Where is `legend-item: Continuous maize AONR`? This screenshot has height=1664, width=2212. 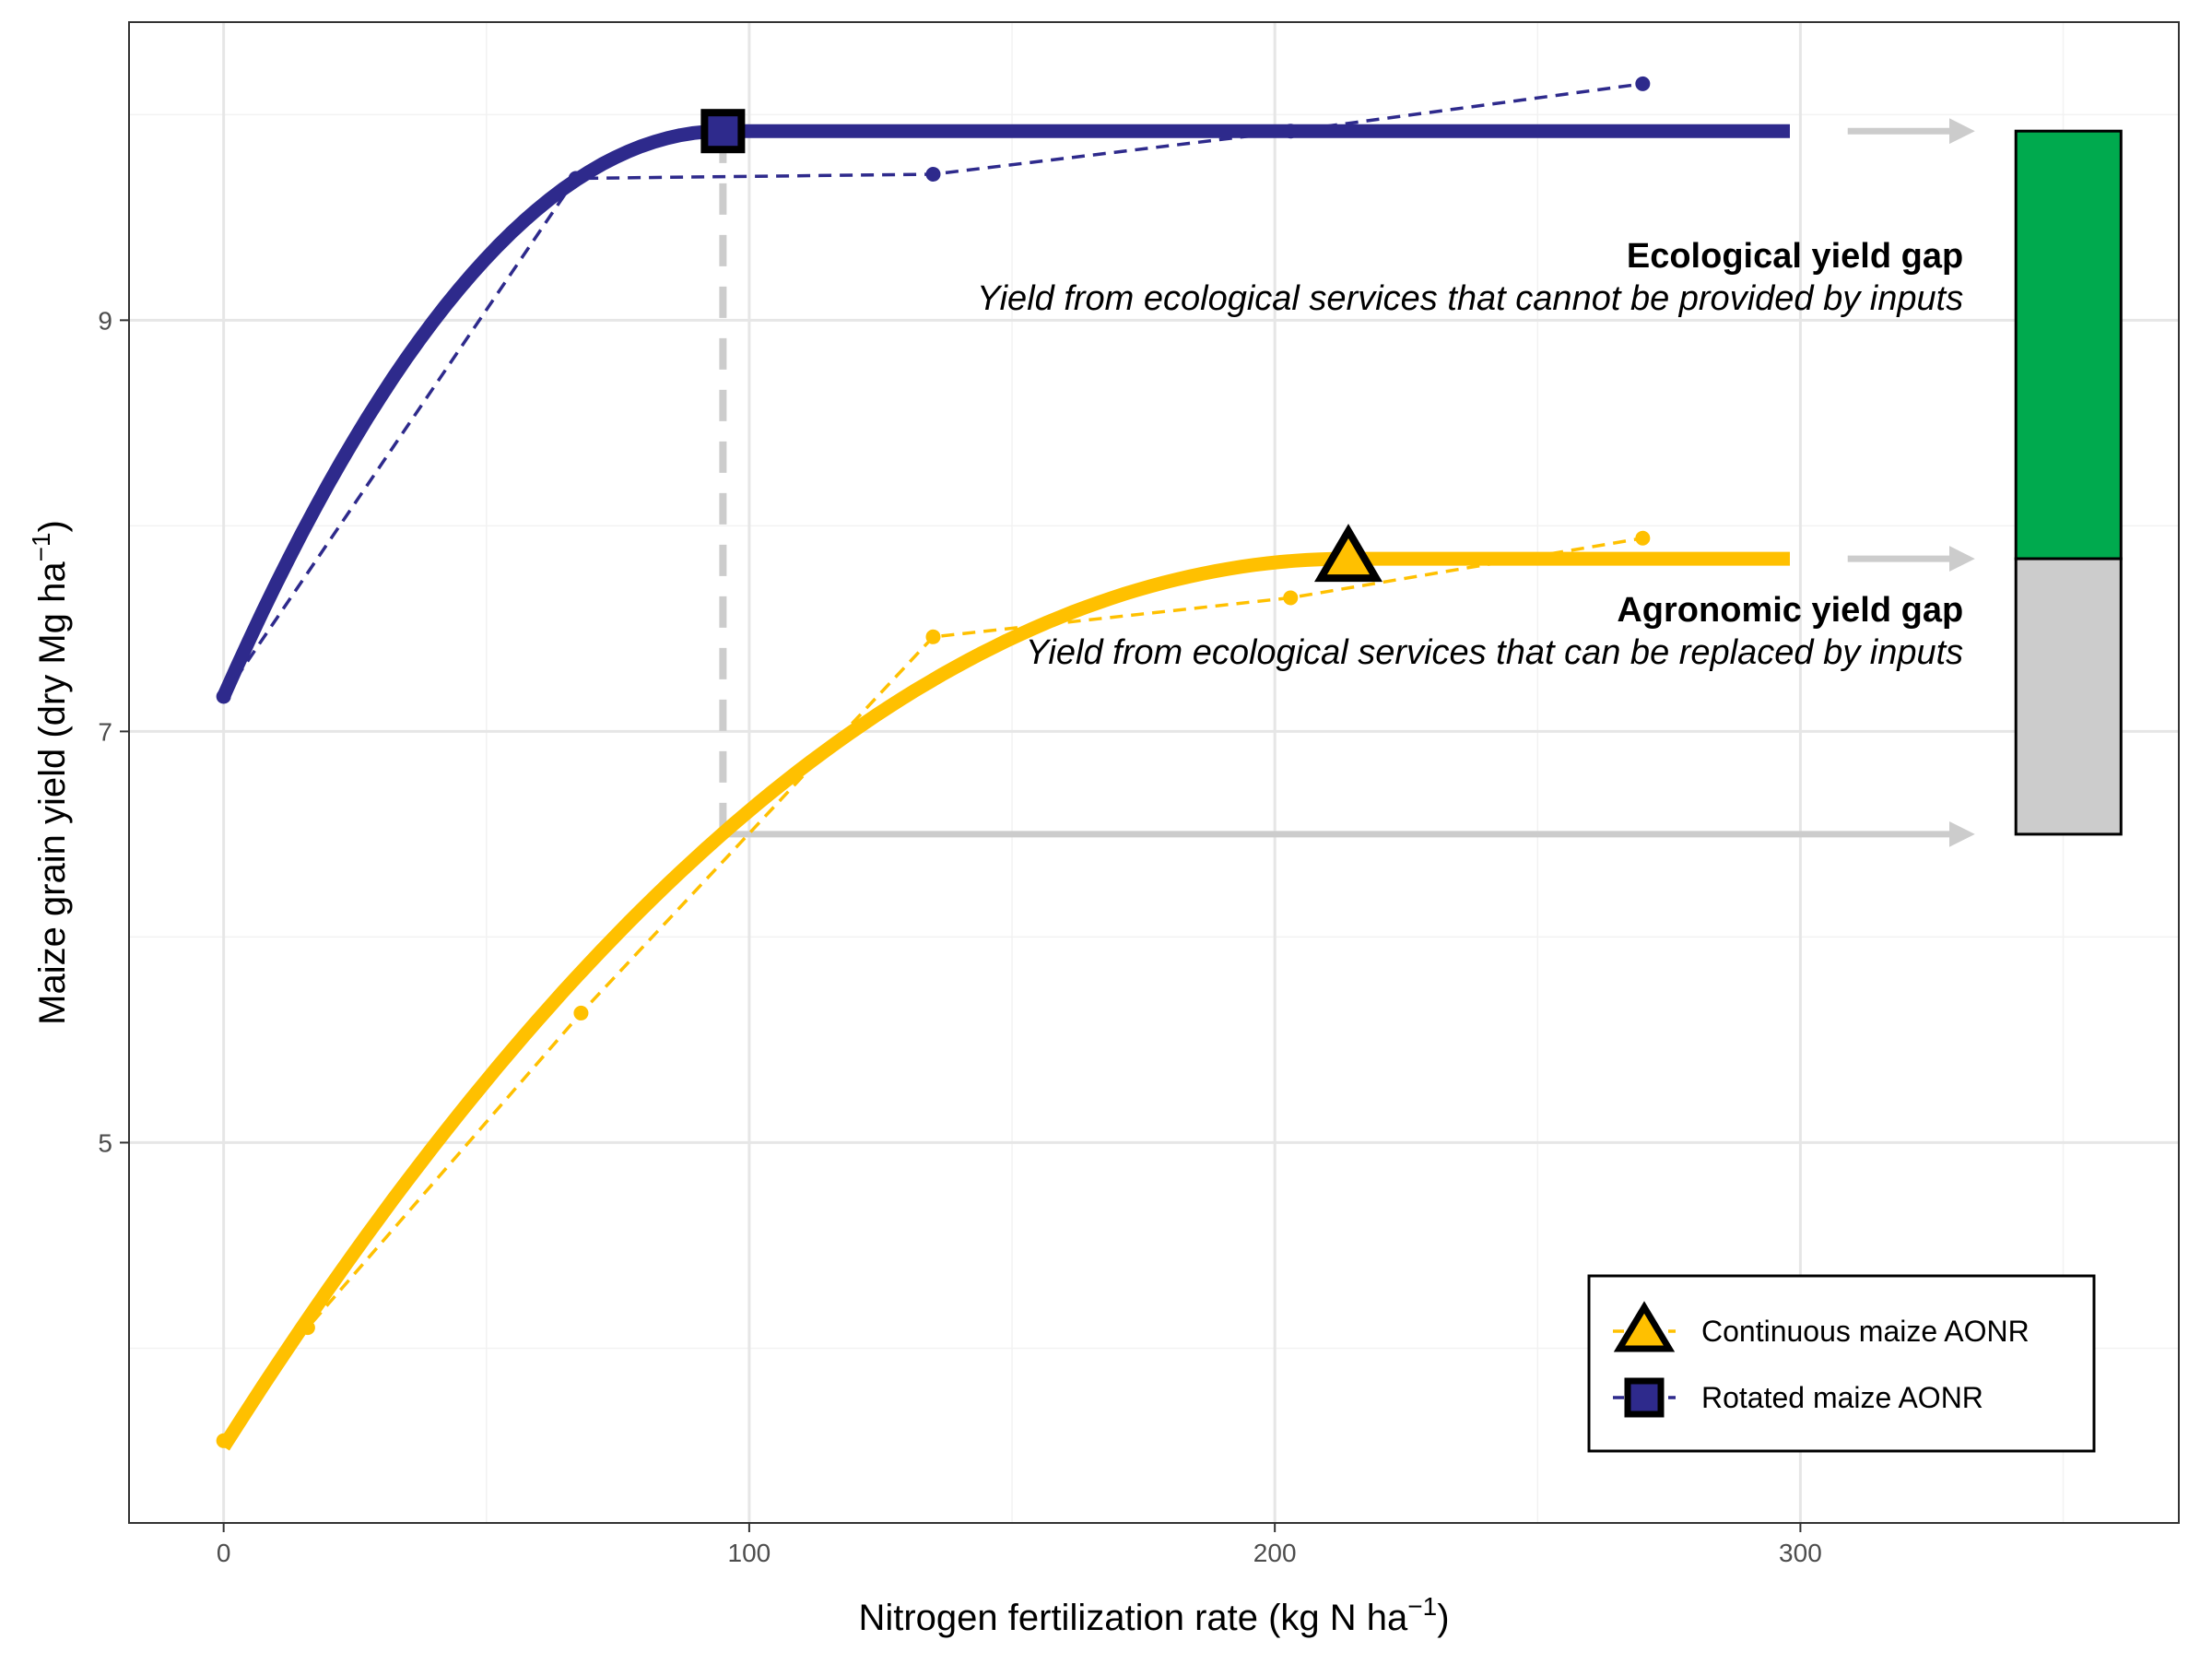 legend-item: Continuous maize AONR is located at coordinates (1821, 1326).